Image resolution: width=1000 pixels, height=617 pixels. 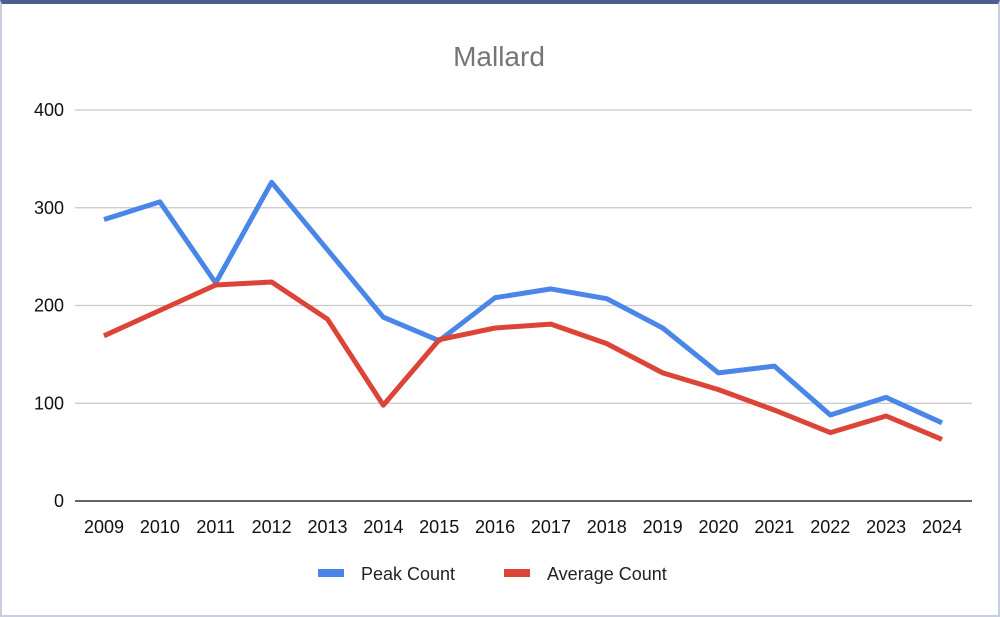 What do you see at coordinates (492, 574) in the screenshot?
I see `legend: Peak Count Average Count` at bounding box center [492, 574].